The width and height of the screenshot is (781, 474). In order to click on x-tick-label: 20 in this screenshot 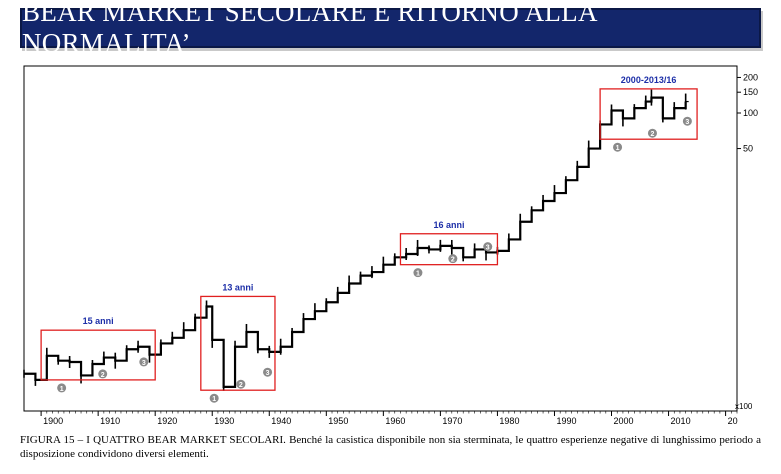, I will do `click(733, 421)`.